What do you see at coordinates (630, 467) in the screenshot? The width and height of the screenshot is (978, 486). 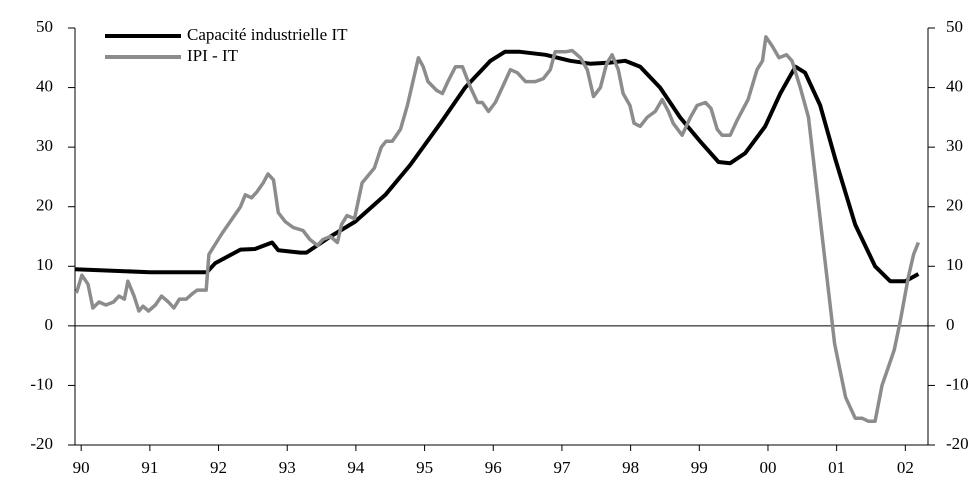 I see `x-tick-label: 98` at bounding box center [630, 467].